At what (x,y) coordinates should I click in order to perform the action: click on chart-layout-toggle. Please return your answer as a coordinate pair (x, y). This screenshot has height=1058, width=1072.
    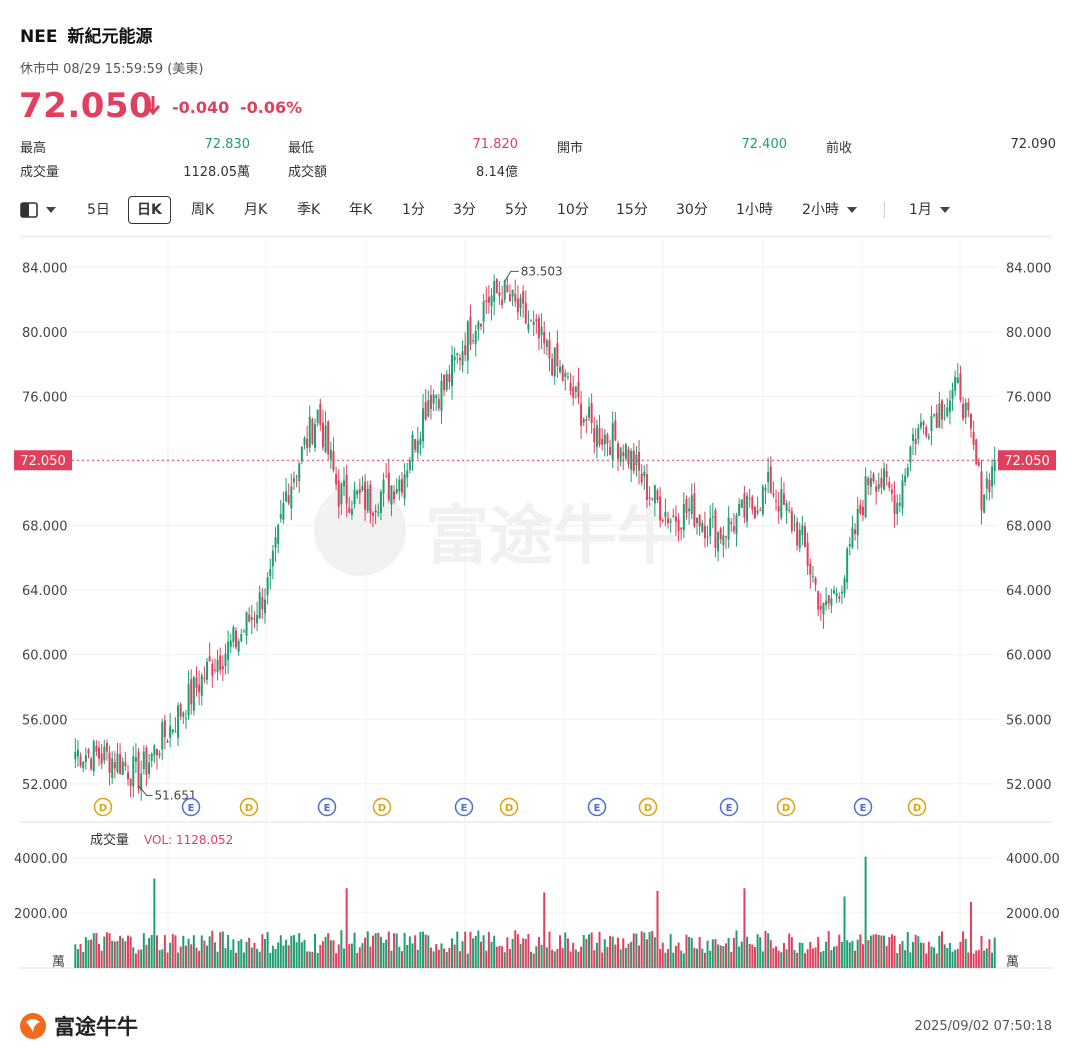
    Looking at the image, I should click on (38, 210).